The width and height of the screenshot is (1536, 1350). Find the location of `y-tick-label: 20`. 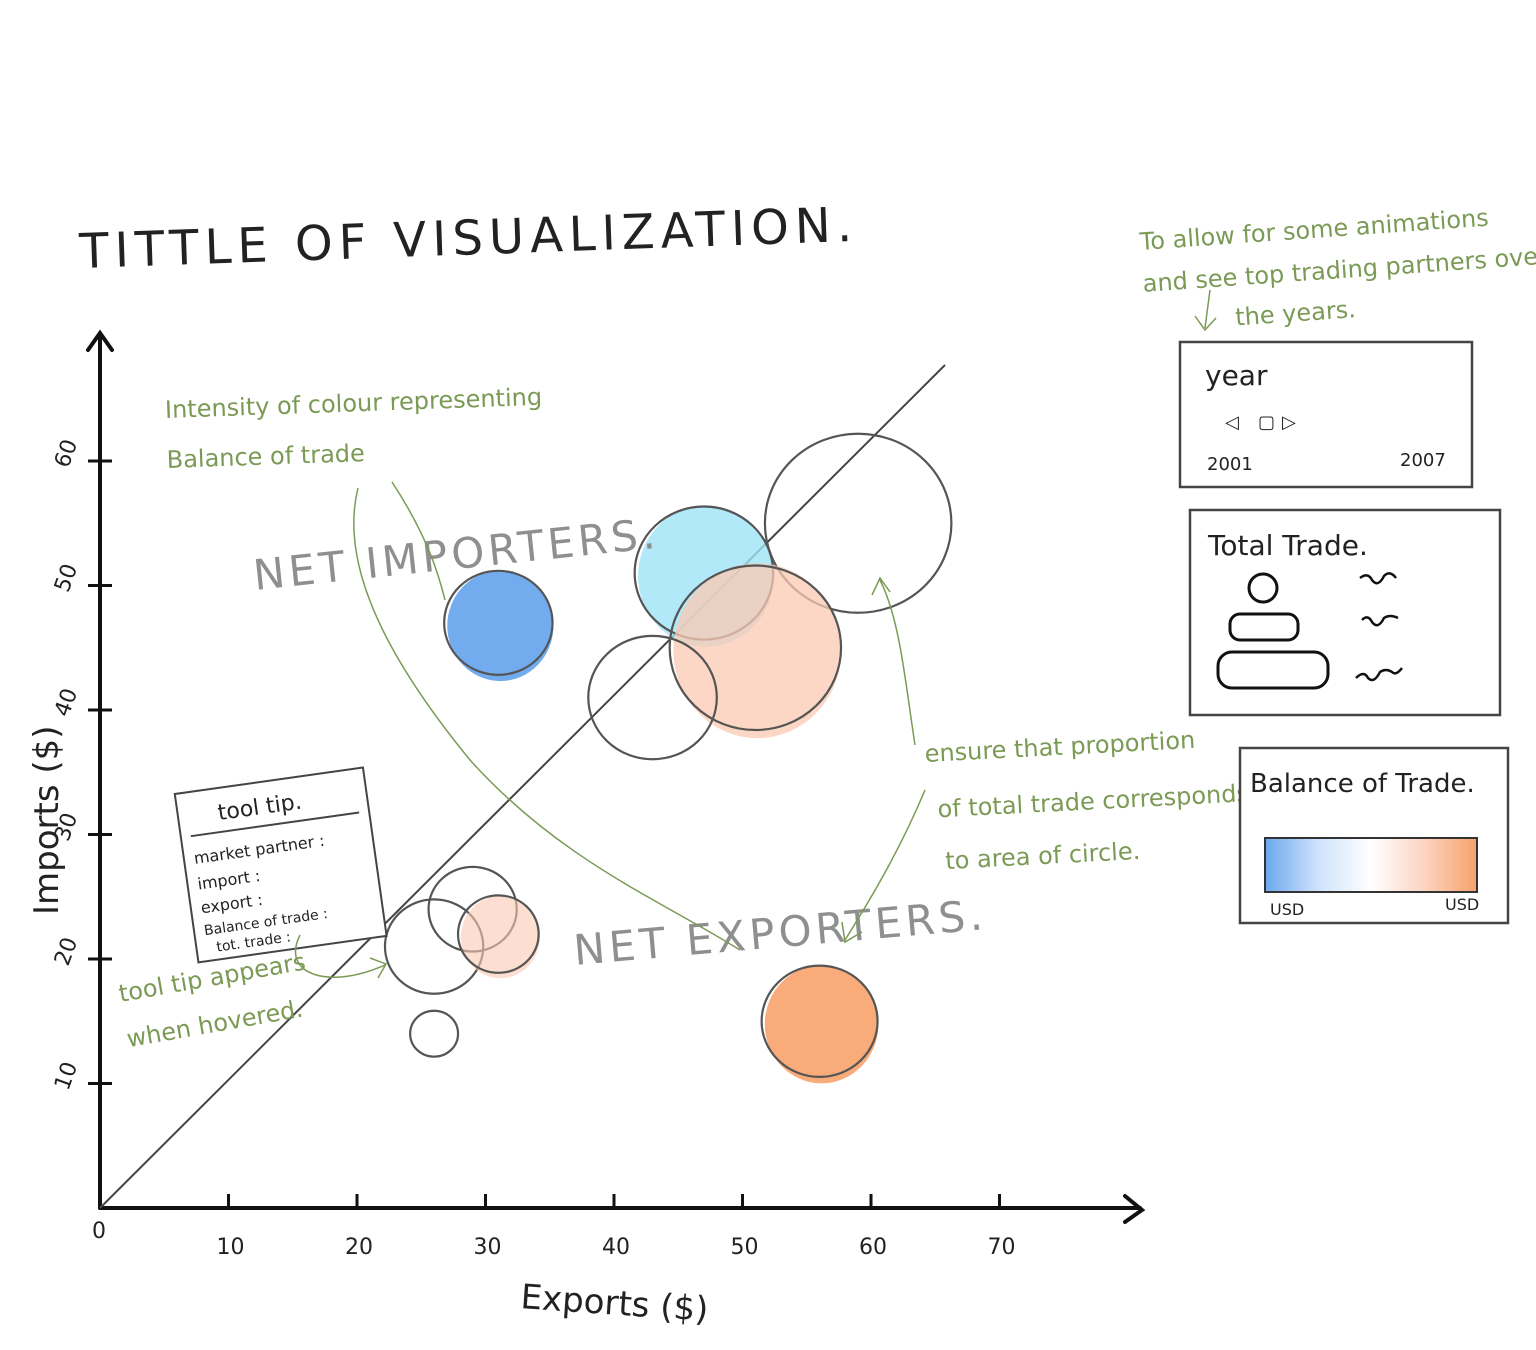

y-tick-label: 20 is located at coordinates (66, 951).